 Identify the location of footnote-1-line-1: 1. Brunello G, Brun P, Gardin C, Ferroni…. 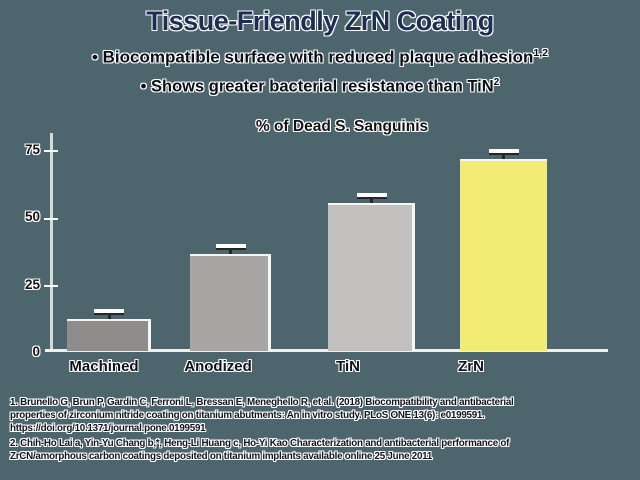
(262, 402).